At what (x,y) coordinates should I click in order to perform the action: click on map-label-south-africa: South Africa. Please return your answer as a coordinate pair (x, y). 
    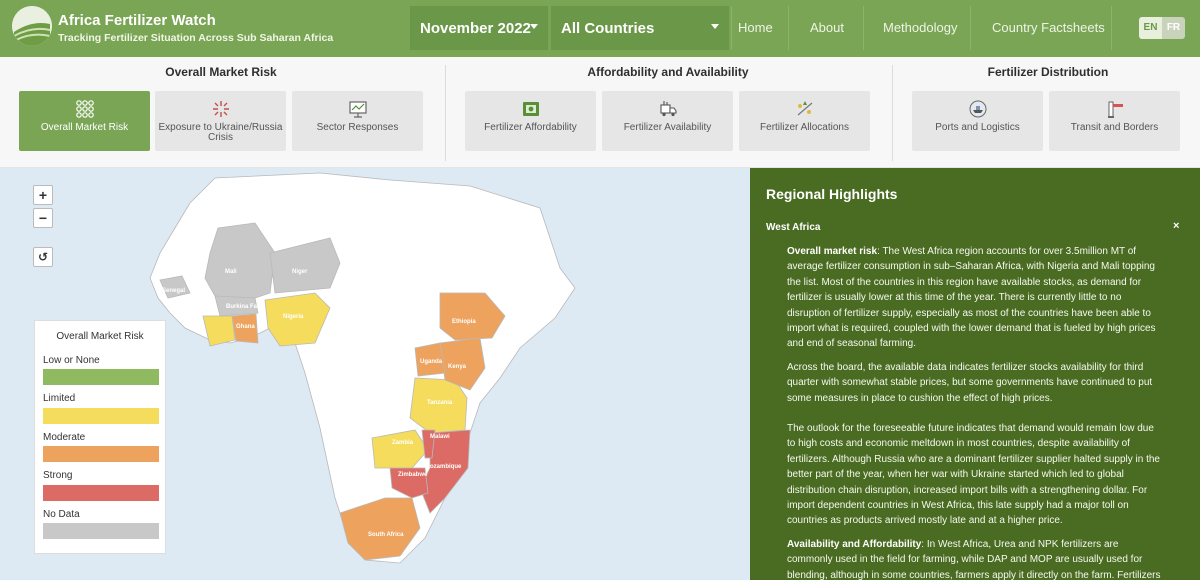
    Looking at the image, I should click on (386, 535).